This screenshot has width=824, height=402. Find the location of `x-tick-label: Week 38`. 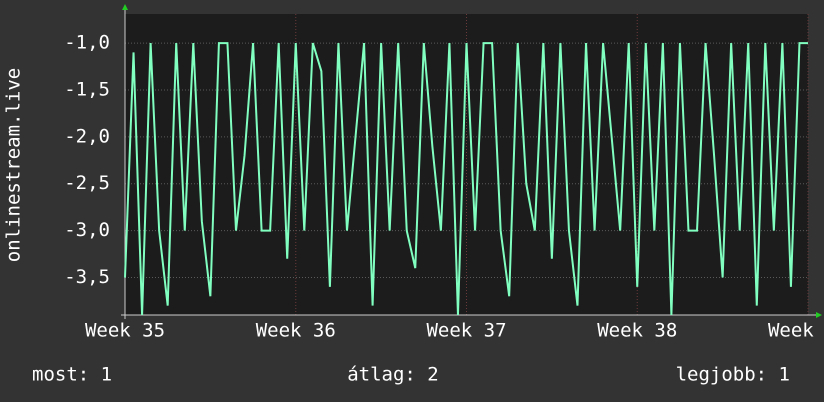

x-tick-label: Week 38 is located at coordinates (637, 331).